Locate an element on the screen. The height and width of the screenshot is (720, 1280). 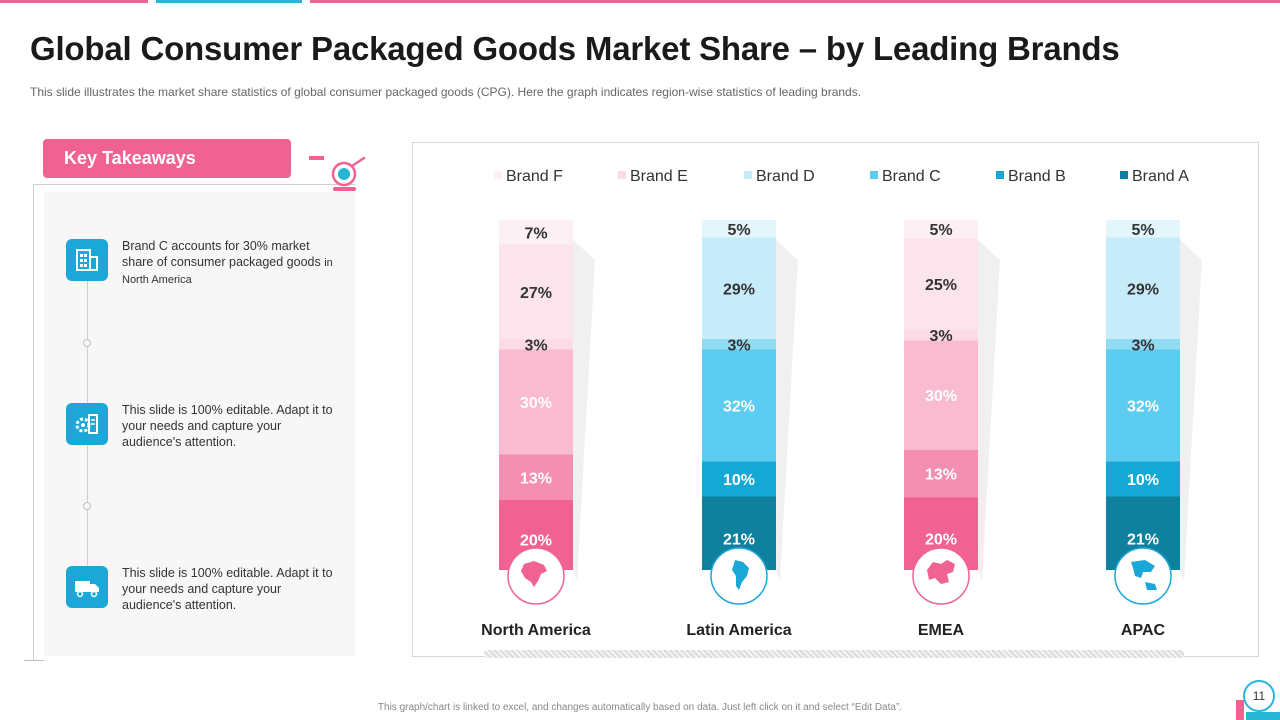
timeline-dot is located at coordinates (87, 506).